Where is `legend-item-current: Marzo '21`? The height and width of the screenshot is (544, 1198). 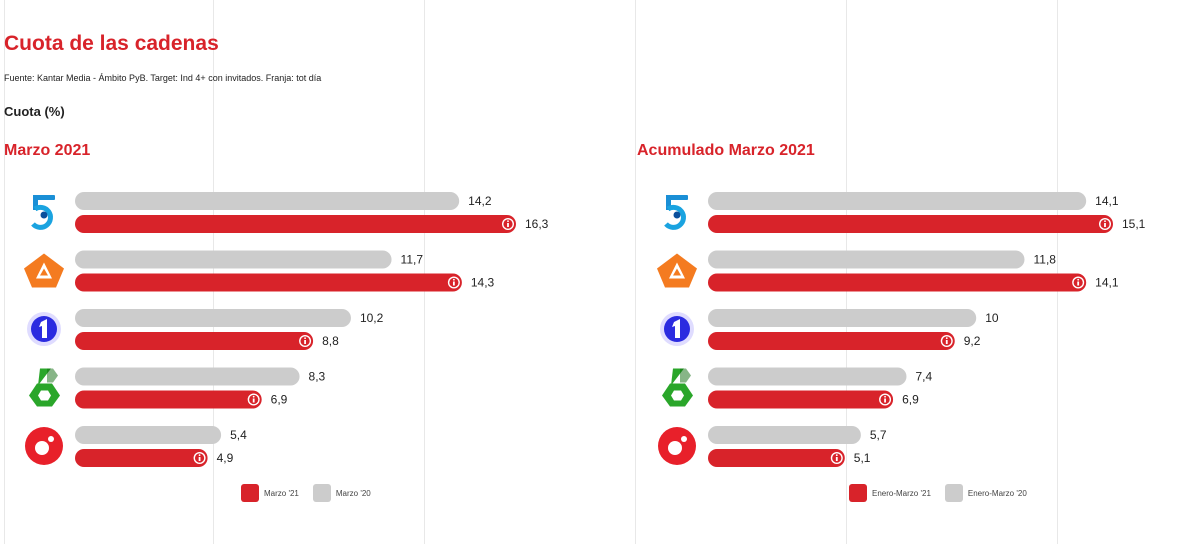
legend-item-current: Marzo '21 is located at coordinates (270, 493).